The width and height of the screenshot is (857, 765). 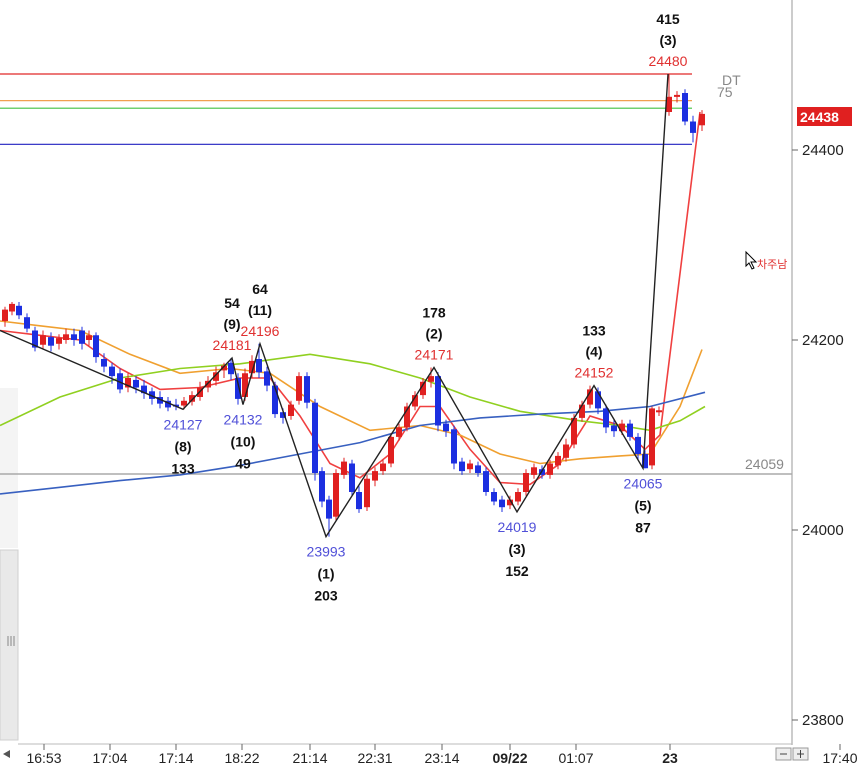 I want to click on ma-line-slow, so click(x=353, y=392).